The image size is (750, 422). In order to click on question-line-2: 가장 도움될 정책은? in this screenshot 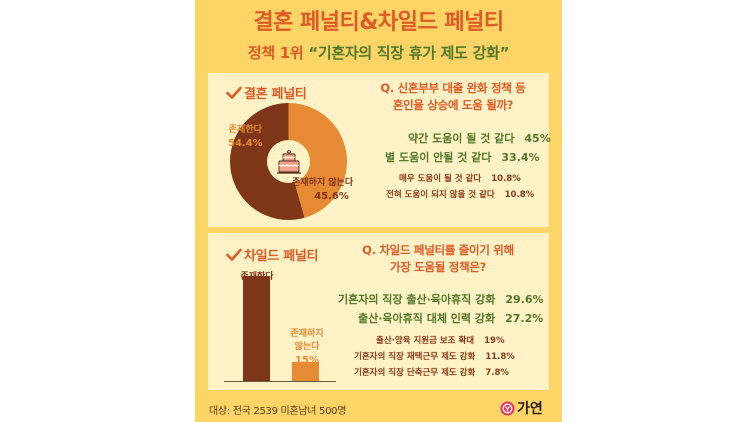, I will do `click(438, 267)`.